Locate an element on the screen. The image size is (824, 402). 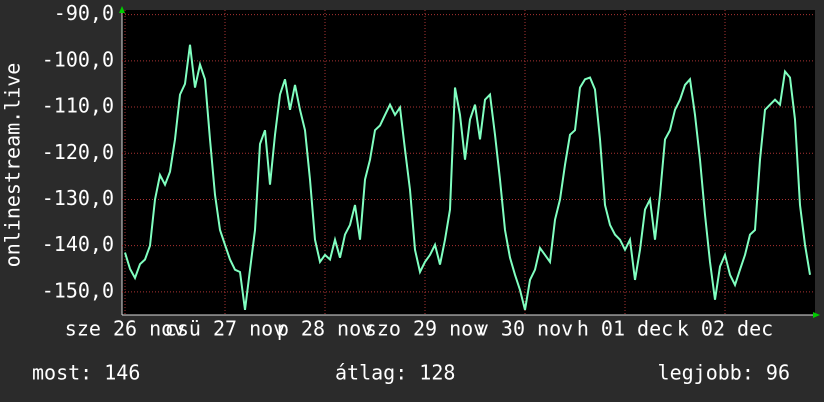
y-tick-label: -120,0 is located at coordinates (78, 152).